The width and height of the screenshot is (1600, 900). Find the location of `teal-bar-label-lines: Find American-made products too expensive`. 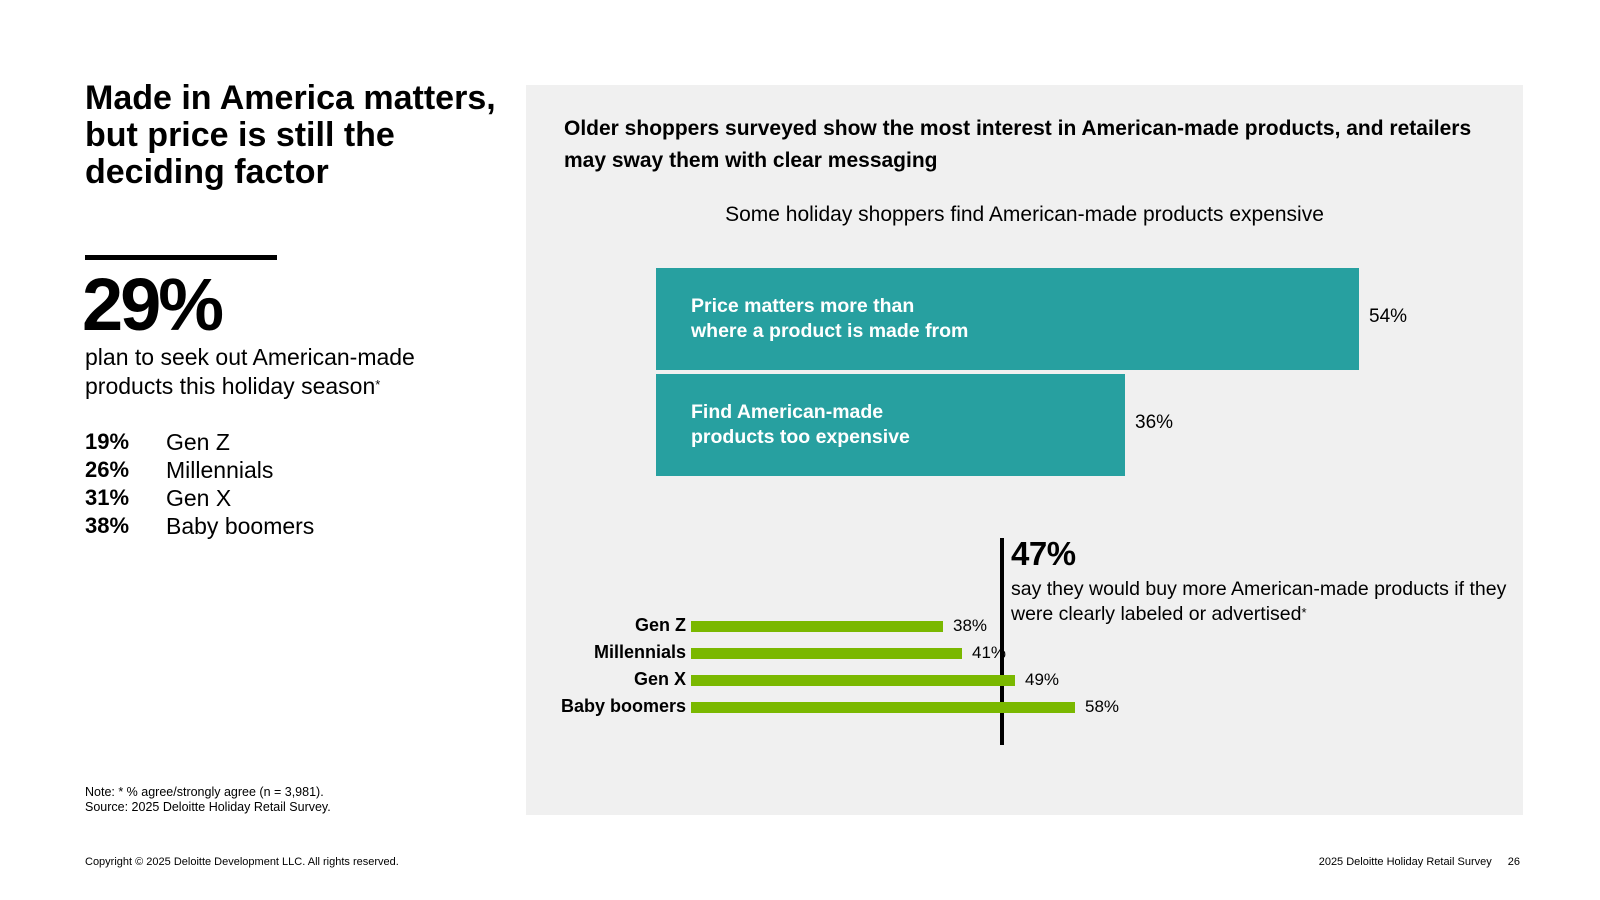

teal-bar-label-lines: Find American-made products too expensive is located at coordinates (800, 425).